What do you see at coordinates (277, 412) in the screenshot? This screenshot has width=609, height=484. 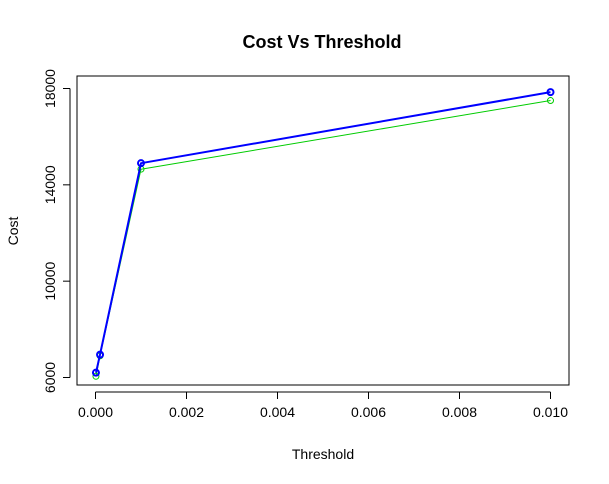 I see `x-tick-label: 0.004` at bounding box center [277, 412].